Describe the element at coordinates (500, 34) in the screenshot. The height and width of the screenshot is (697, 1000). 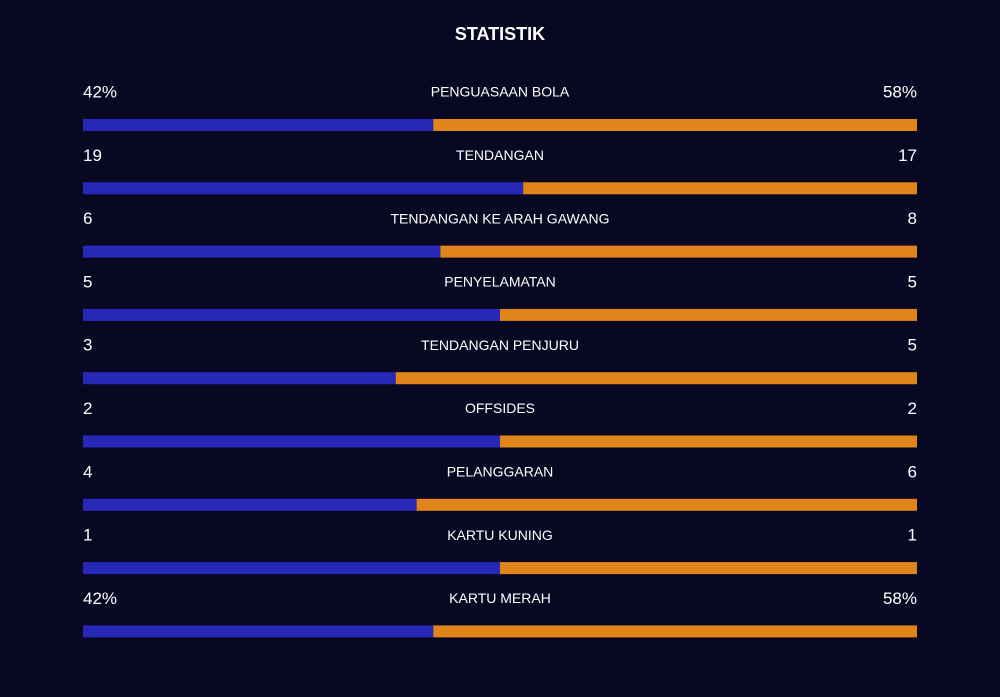
I see `title: STATISTIK` at that location.